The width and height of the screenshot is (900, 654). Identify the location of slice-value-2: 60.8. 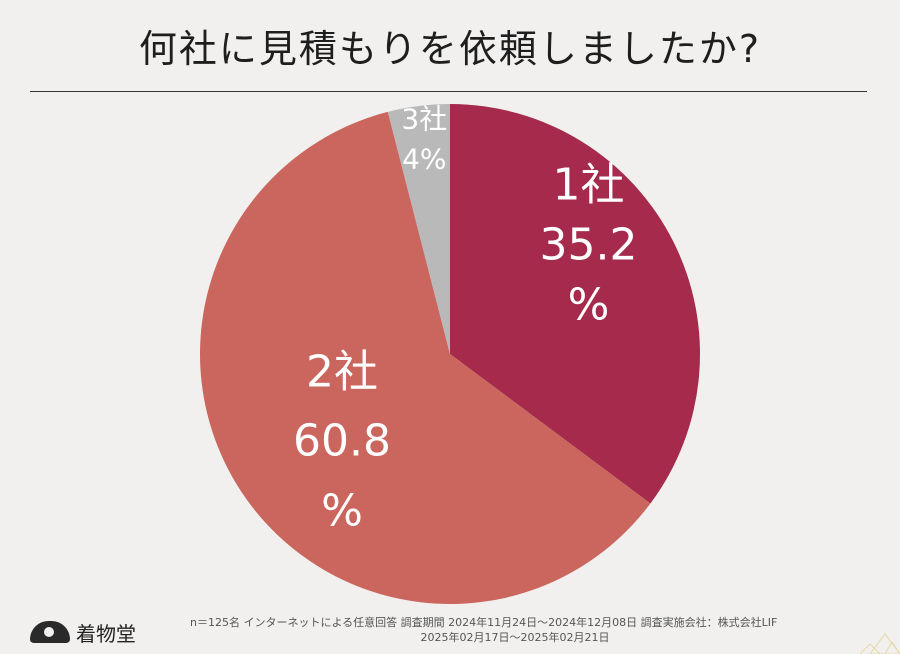
(342, 440).